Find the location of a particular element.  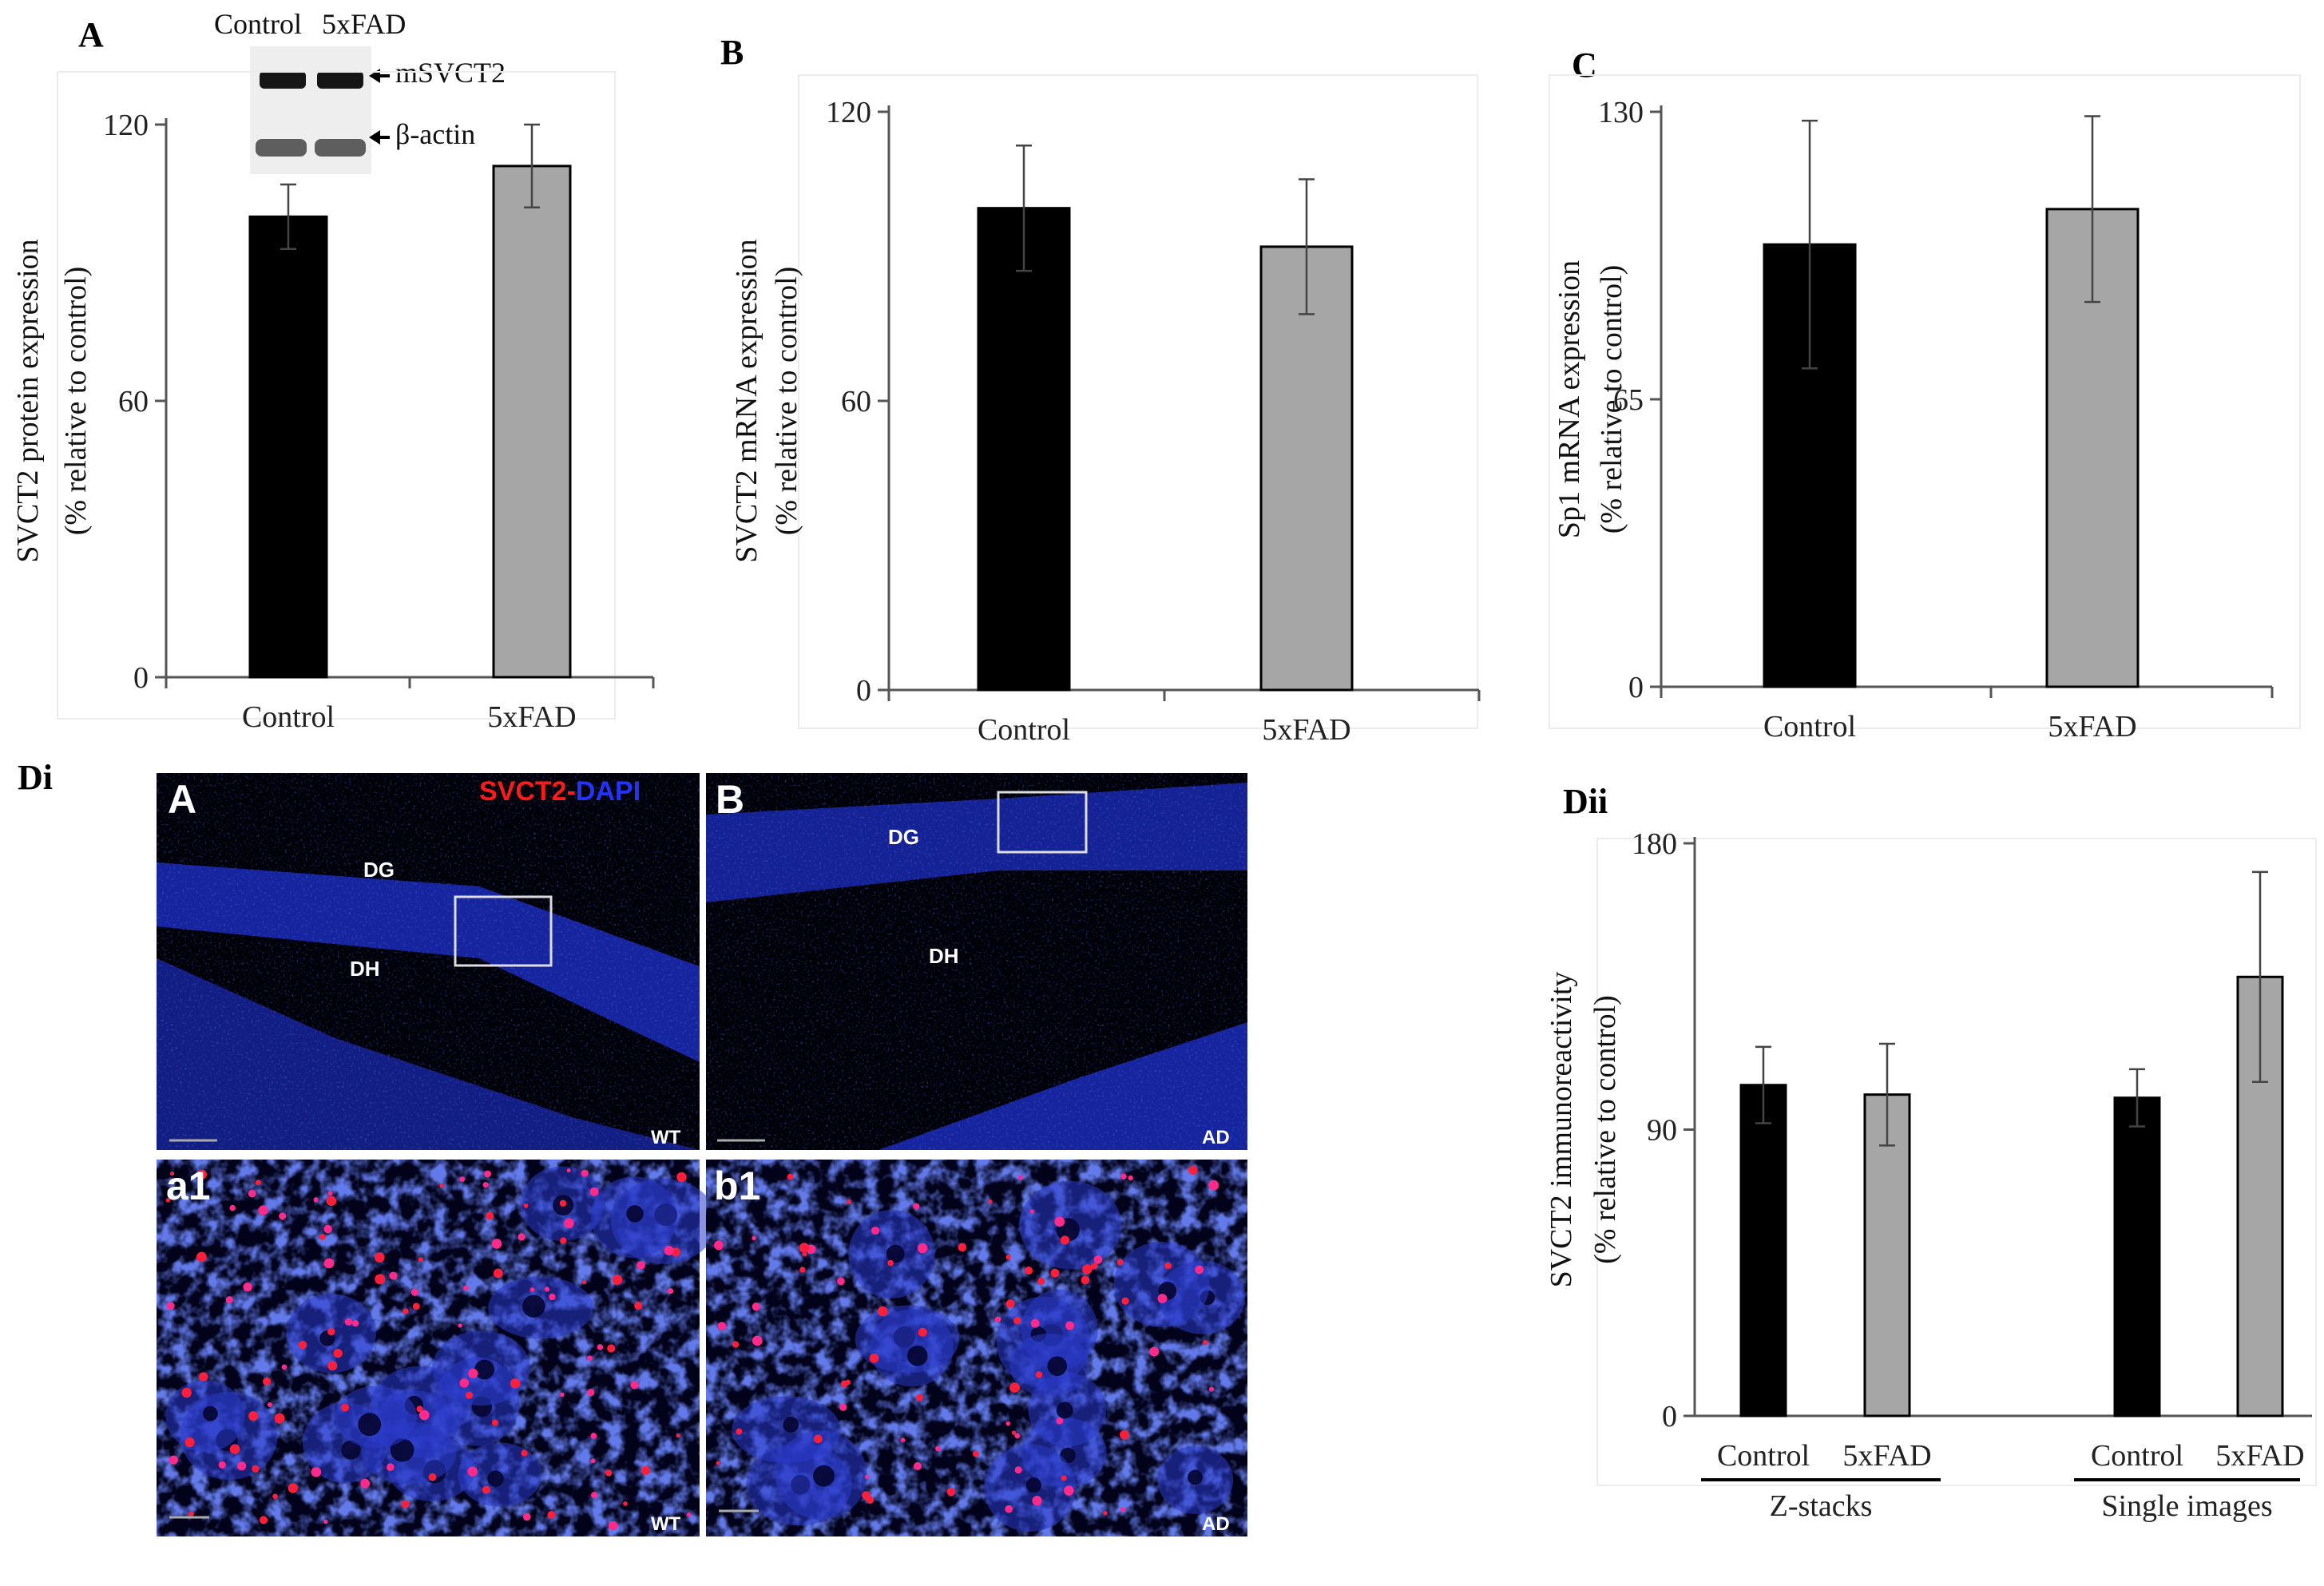

group-label: Z-stacks is located at coordinates (1822, 1506).